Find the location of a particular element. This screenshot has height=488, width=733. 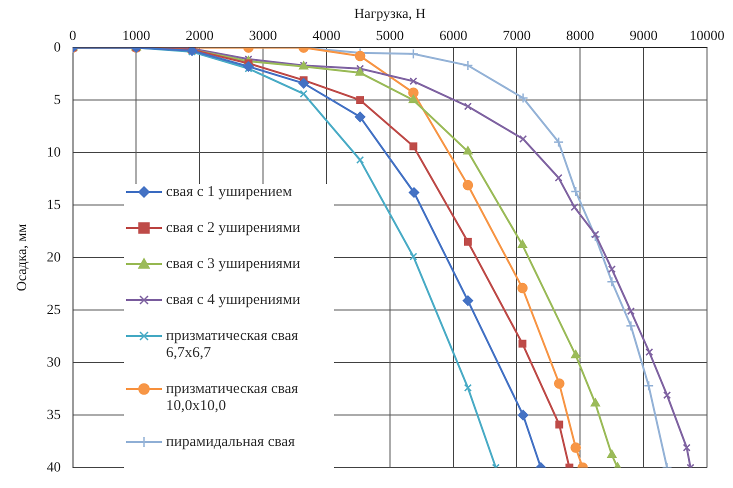

legend-label: призматическая свая 10,0х10,0 is located at coordinates (233, 398).